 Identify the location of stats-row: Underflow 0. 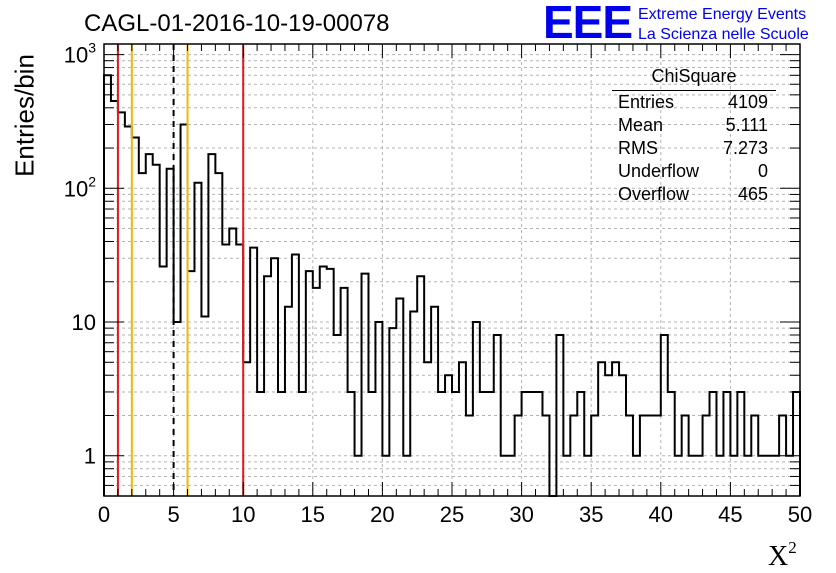
(693, 171).